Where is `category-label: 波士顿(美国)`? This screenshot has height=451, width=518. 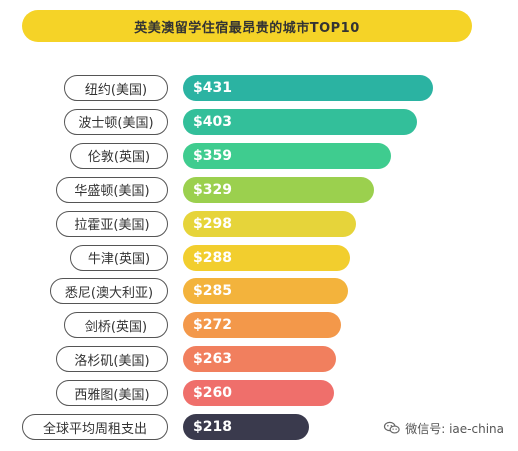
category-label: 波士顿(美国) is located at coordinates (116, 121).